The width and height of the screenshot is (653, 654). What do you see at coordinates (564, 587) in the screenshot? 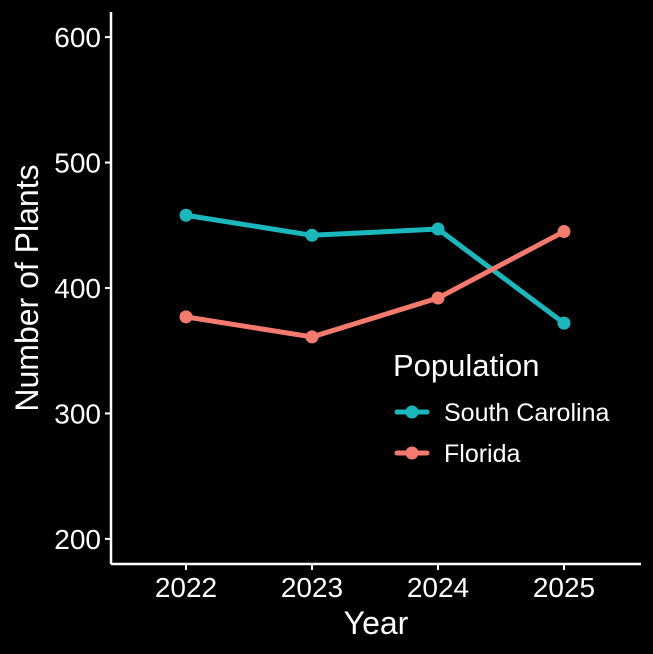
I see `x-tick-label: 2025` at bounding box center [564, 587].